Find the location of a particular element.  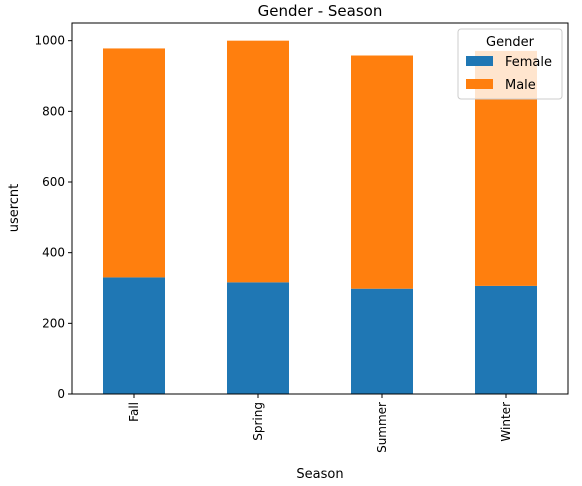

bar-female-winter is located at coordinates (506, 339).